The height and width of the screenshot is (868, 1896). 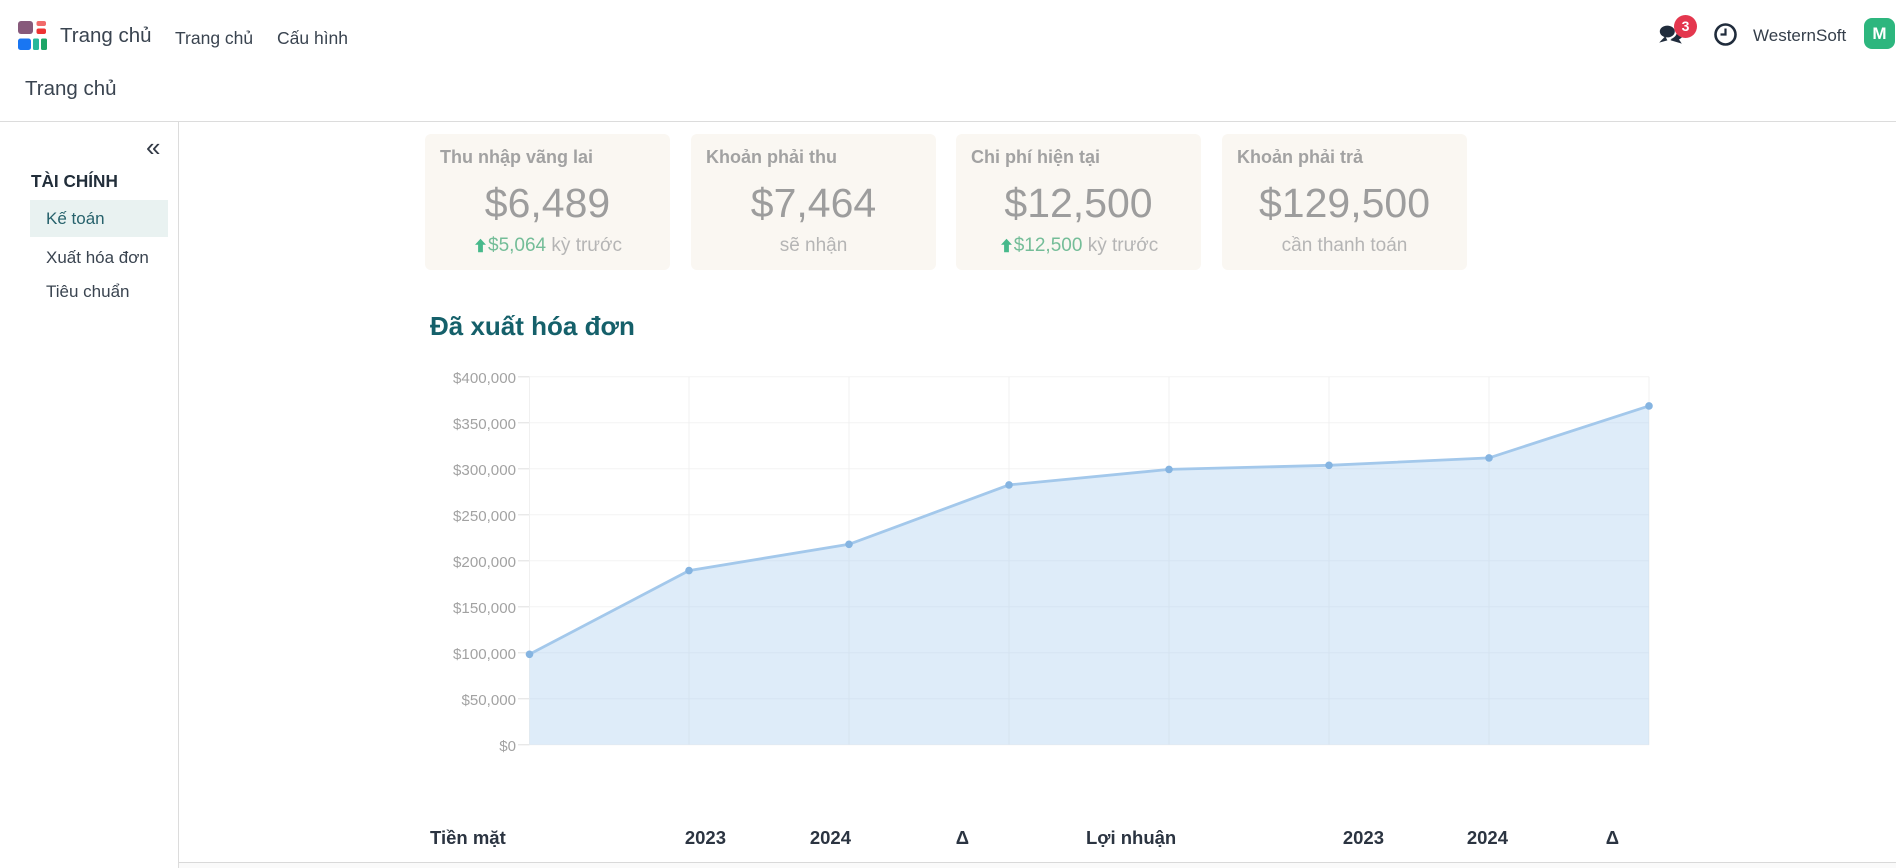 I want to click on svg-text: $0, so click(x=507, y=746).